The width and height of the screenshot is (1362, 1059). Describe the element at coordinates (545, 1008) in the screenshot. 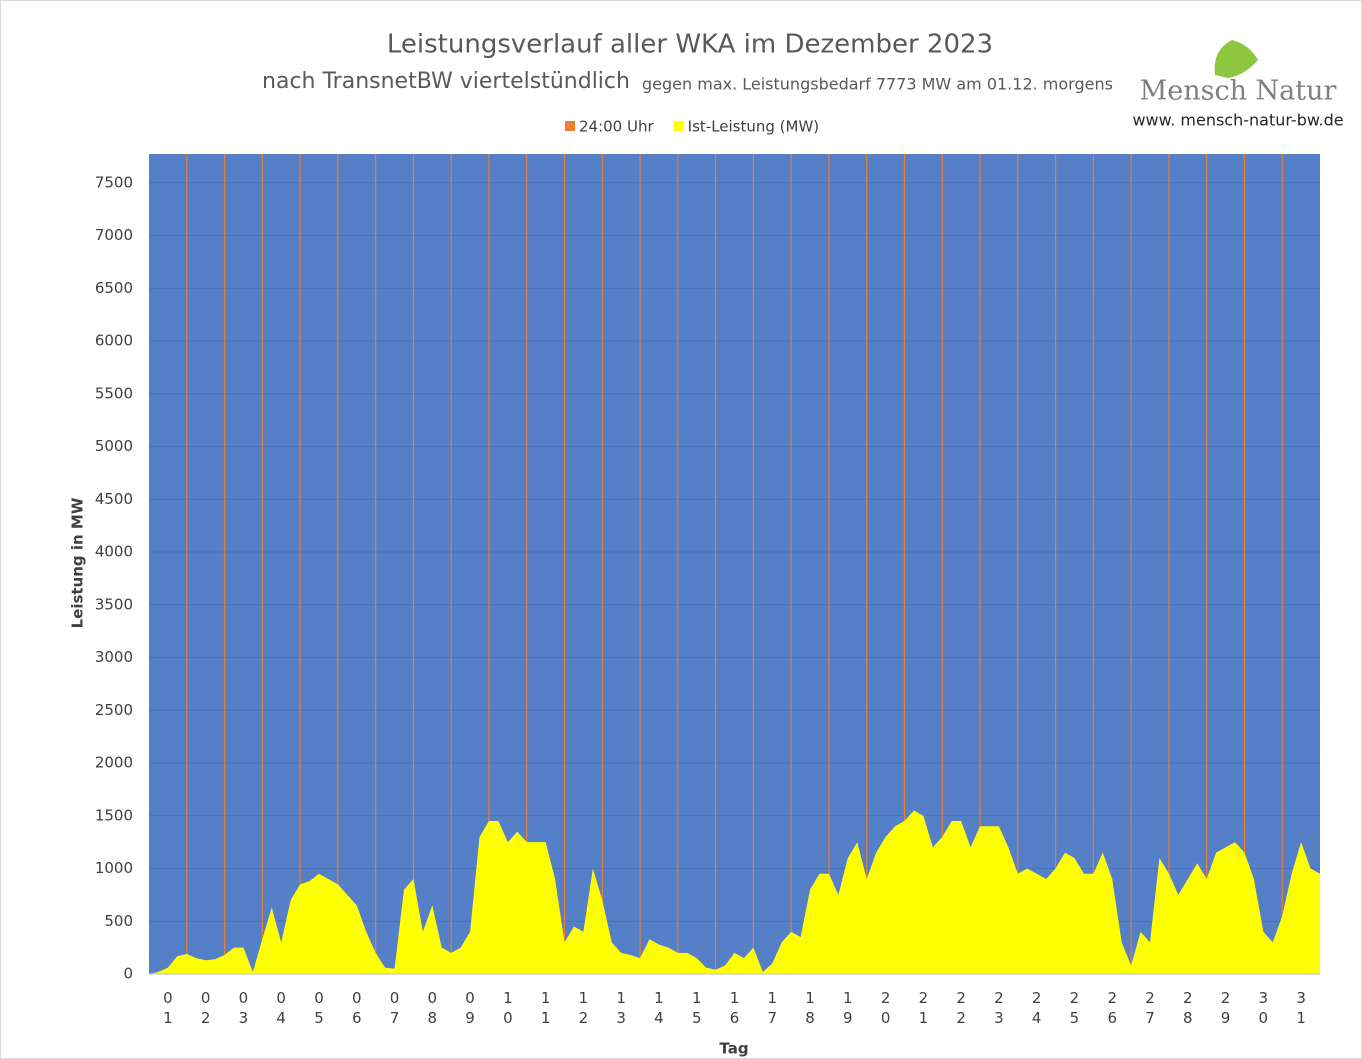

I see `x-tick-label: 11` at that location.